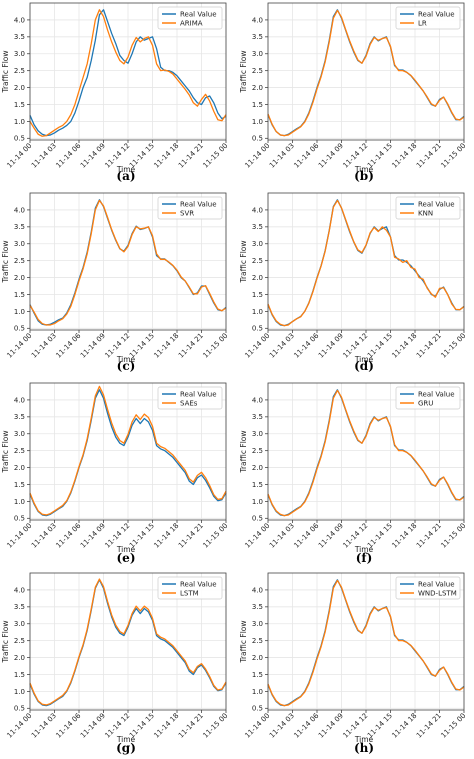 The height and width of the screenshot is (759, 474). I want to click on legend-label: SAEs, so click(189, 404).